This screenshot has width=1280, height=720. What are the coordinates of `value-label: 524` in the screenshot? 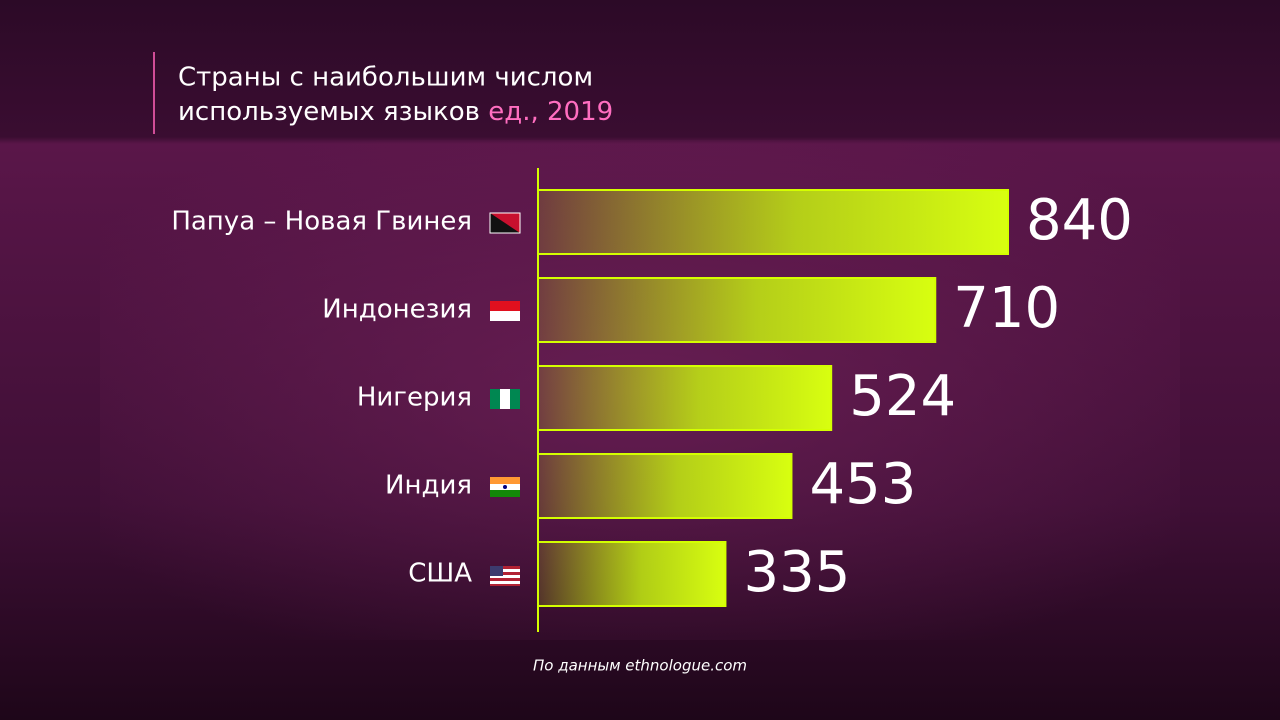 It's located at (902, 396).